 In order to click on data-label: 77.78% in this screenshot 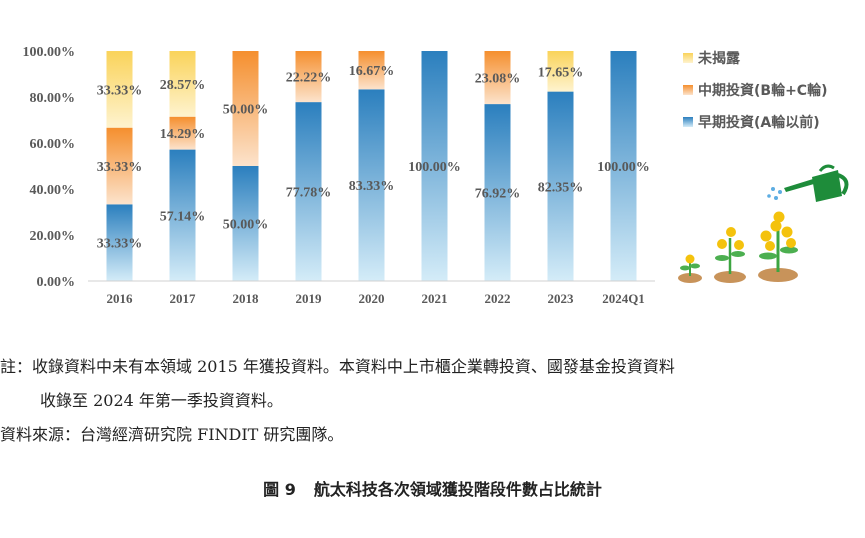, I will do `click(309, 193)`.